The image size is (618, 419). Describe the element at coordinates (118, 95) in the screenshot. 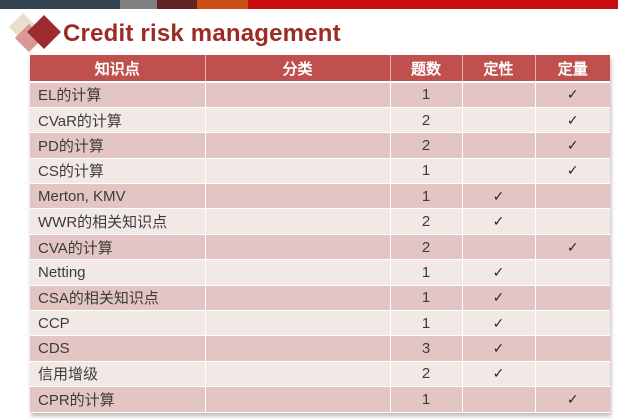

I see `topic-cell: EL的计算` at that location.